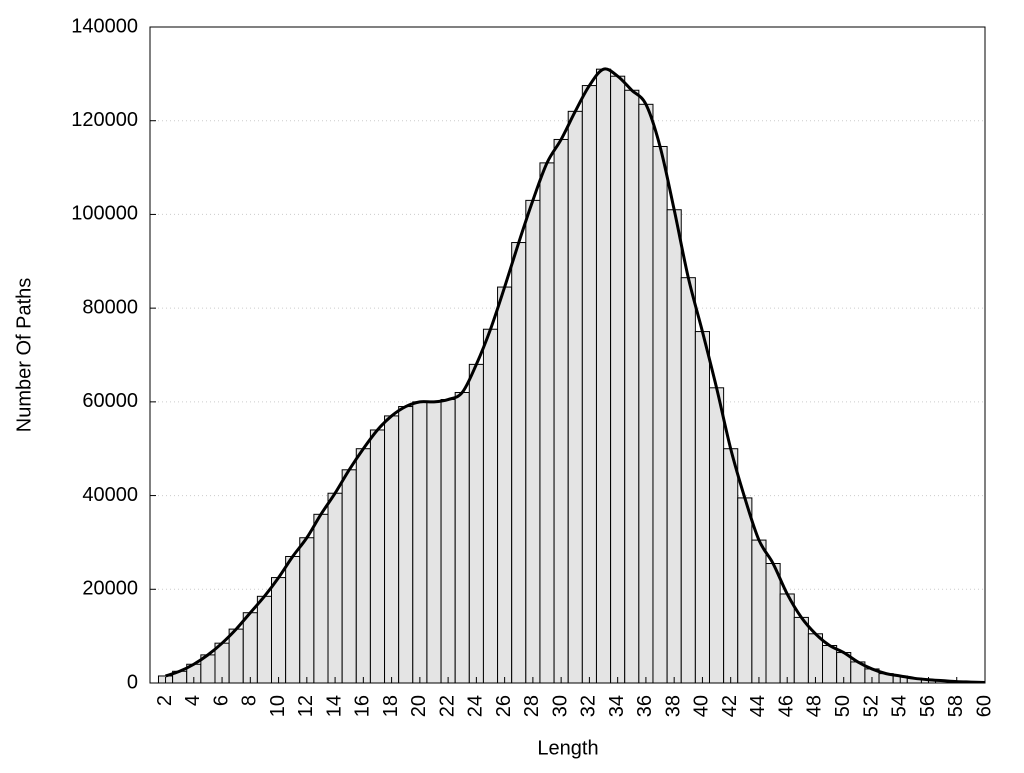 The image size is (1024, 773). Describe the element at coordinates (165, 700) in the screenshot. I see `x-tick-label: 2` at that location.